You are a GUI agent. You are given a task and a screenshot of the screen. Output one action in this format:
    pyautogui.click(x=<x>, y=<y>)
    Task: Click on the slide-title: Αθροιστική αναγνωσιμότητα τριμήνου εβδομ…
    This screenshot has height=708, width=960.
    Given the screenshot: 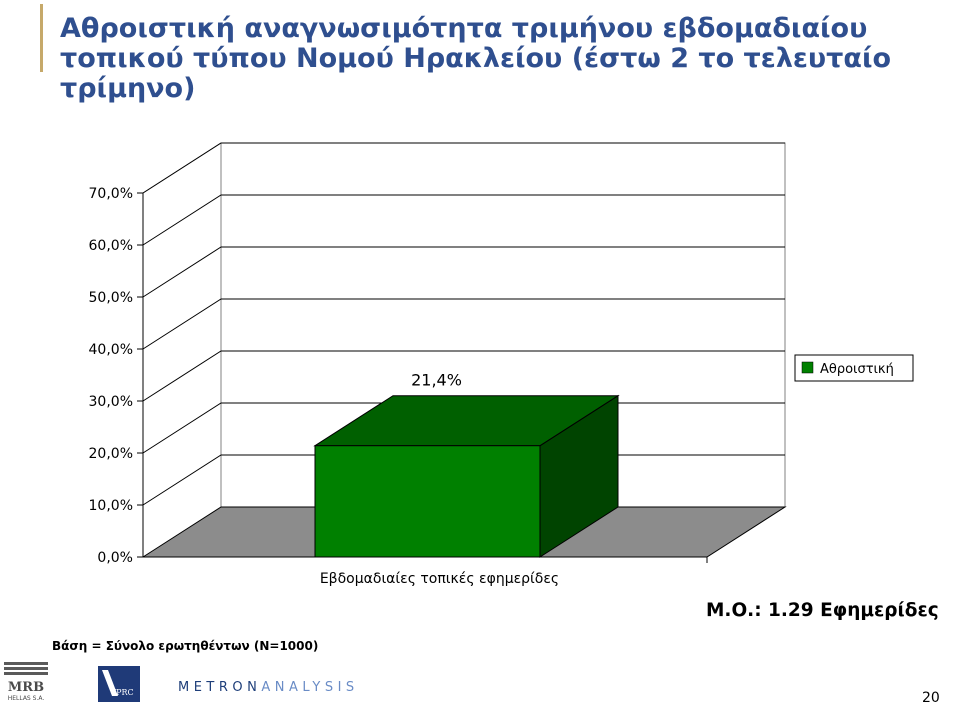 What is the action you would take?
    pyautogui.click(x=476, y=58)
    